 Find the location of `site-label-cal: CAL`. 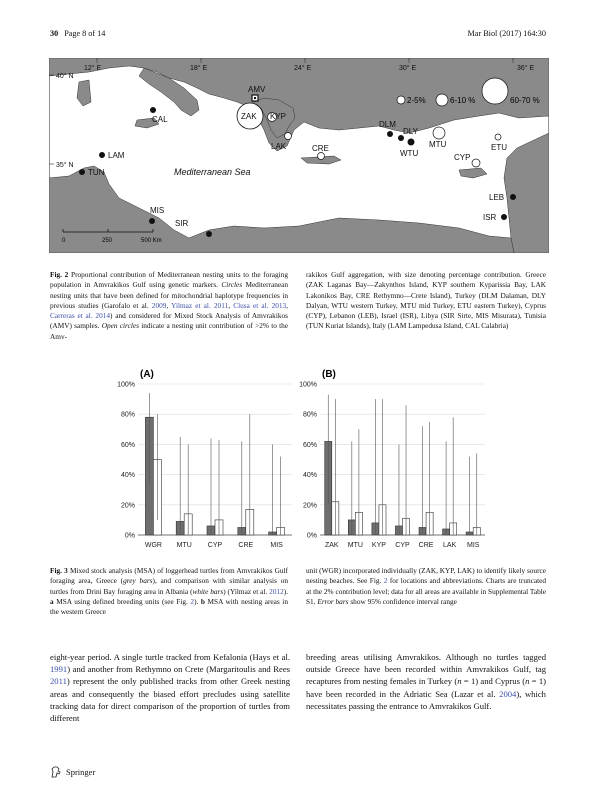

site-label-cal: CAL is located at coordinates (160, 119).